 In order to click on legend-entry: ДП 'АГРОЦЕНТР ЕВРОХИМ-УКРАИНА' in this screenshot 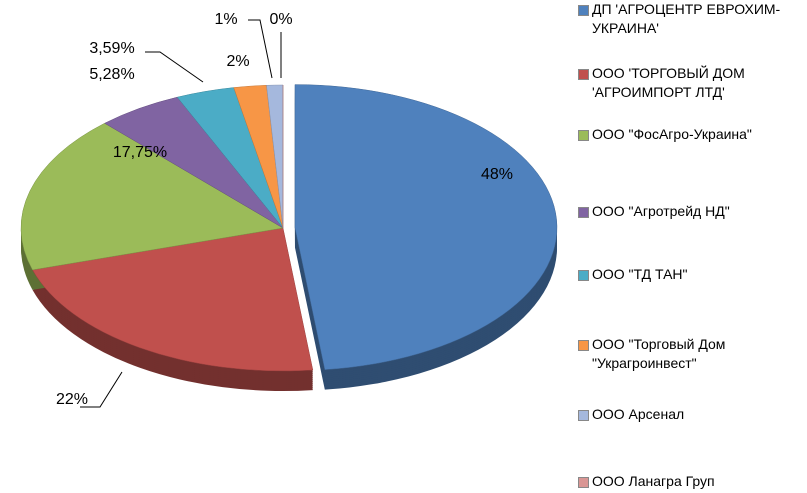, I will do `click(689, 19)`.